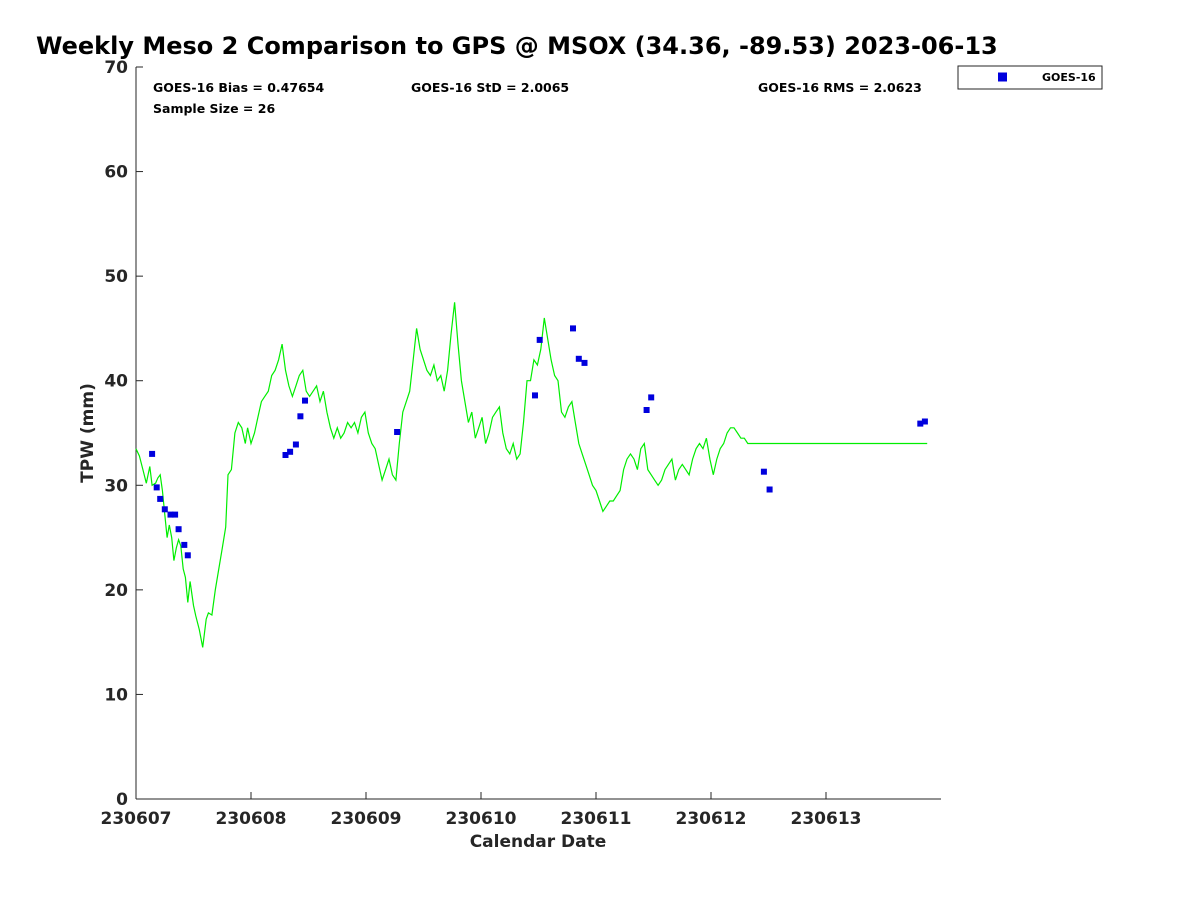 The width and height of the screenshot is (1200, 900). What do you see at coordinates (116, 173) in the screenshot?
I see `y-tick-label: 60` at bounding box center [116, 173].